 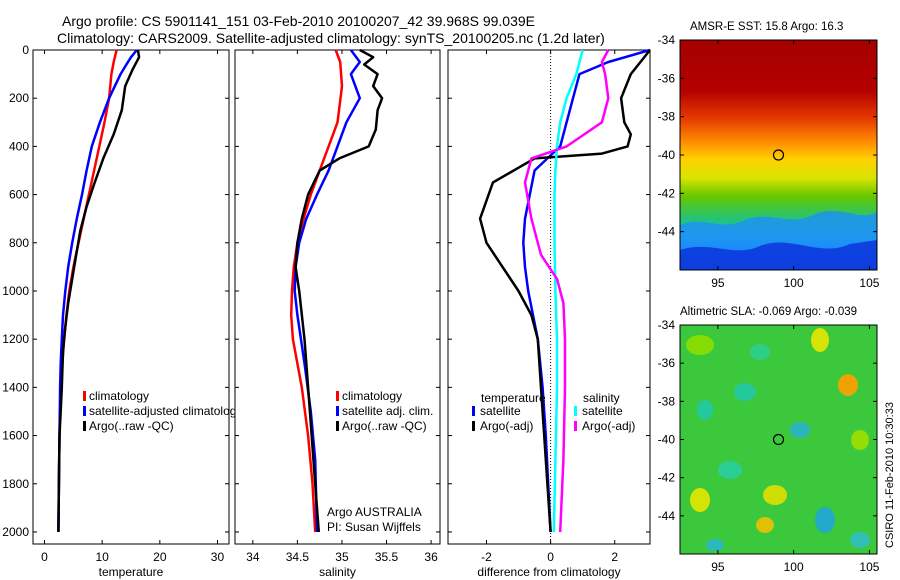 What do you see at coordinates (162, 411) in the screenshot?
I see `legend-label: satellite-adjusted climatolog` at bounding box center [162, 411].